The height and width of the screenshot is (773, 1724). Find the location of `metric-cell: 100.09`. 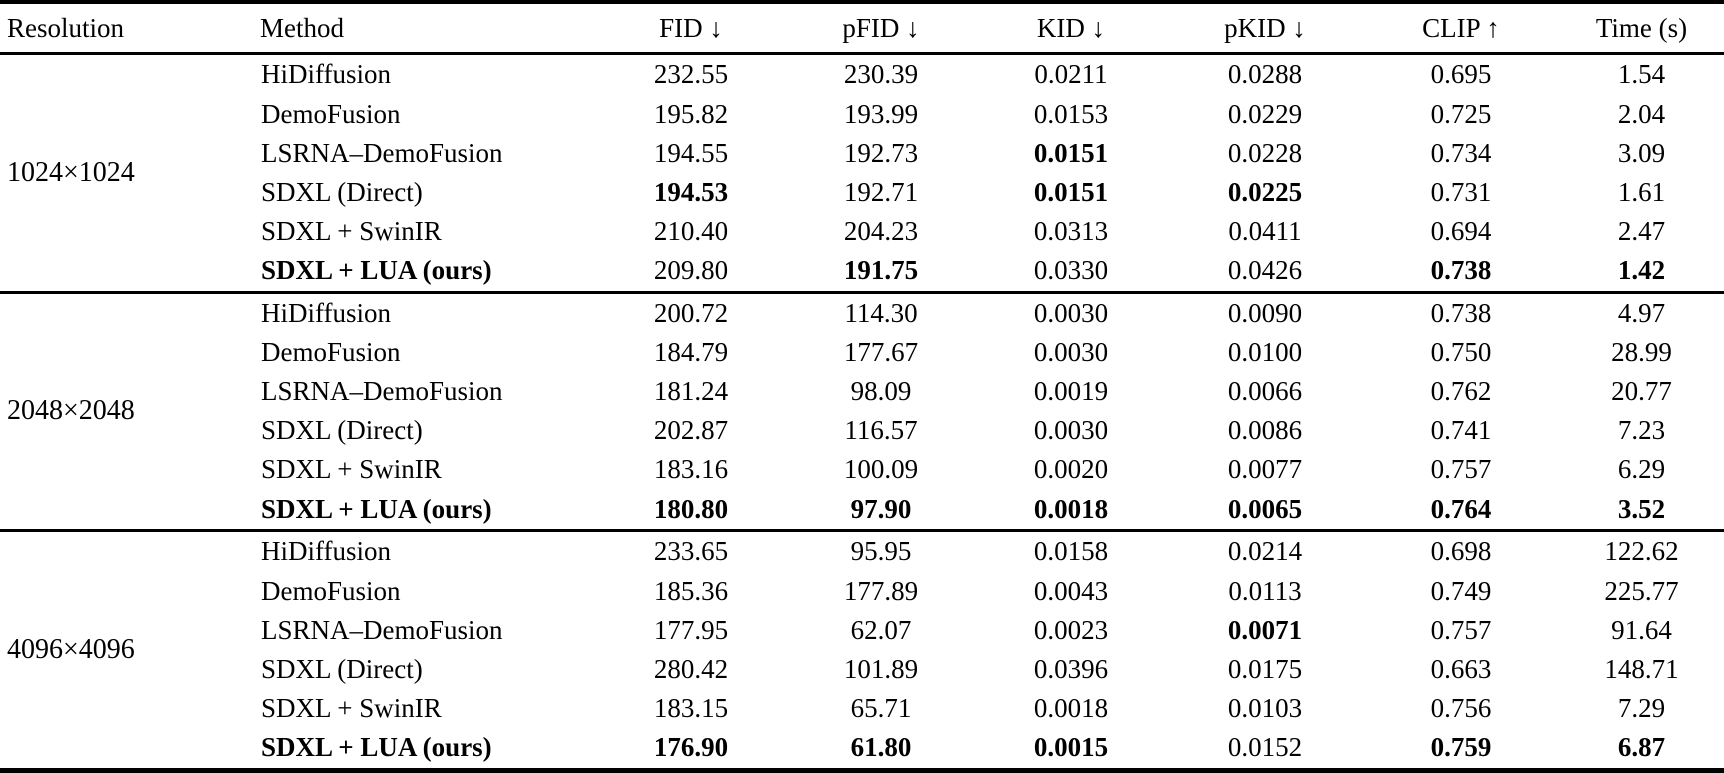

metric-cell: 100.09 is located at coordinates (881, 469).